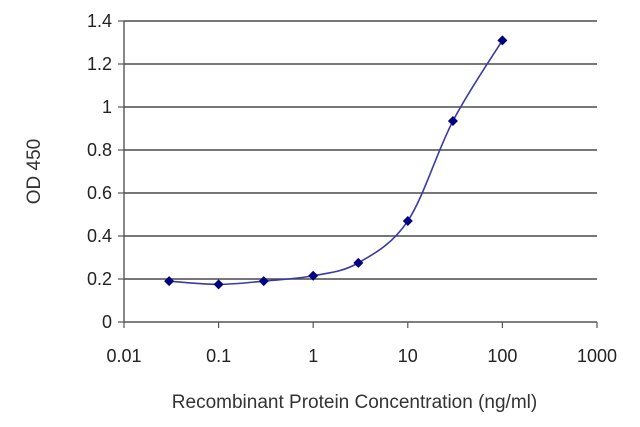  I want to click on y-axis-title: OD 450, so click(34, 171).